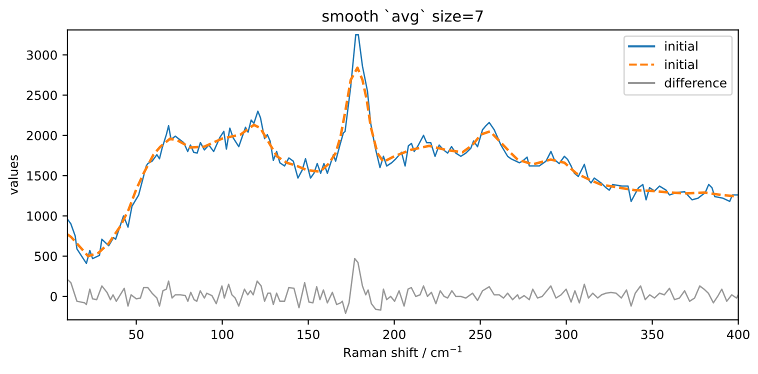 This screenshot has width=758, height=374. What do you see at coordinates (41, 55) in the screenshot?
I see `y-tick-label: 3000` at bounding box center [41, 55].